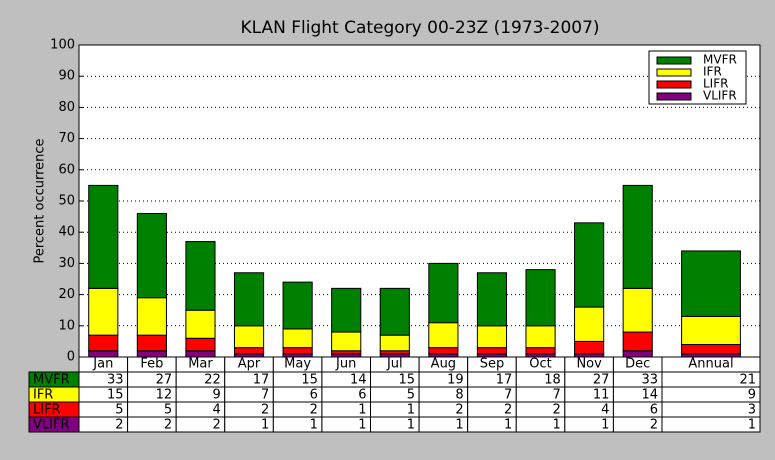 This screenshot has width=775, height=460. Describe the element at coordinates (715, 84) in the screenshot. I see `legend-label: LIFR` at that location.